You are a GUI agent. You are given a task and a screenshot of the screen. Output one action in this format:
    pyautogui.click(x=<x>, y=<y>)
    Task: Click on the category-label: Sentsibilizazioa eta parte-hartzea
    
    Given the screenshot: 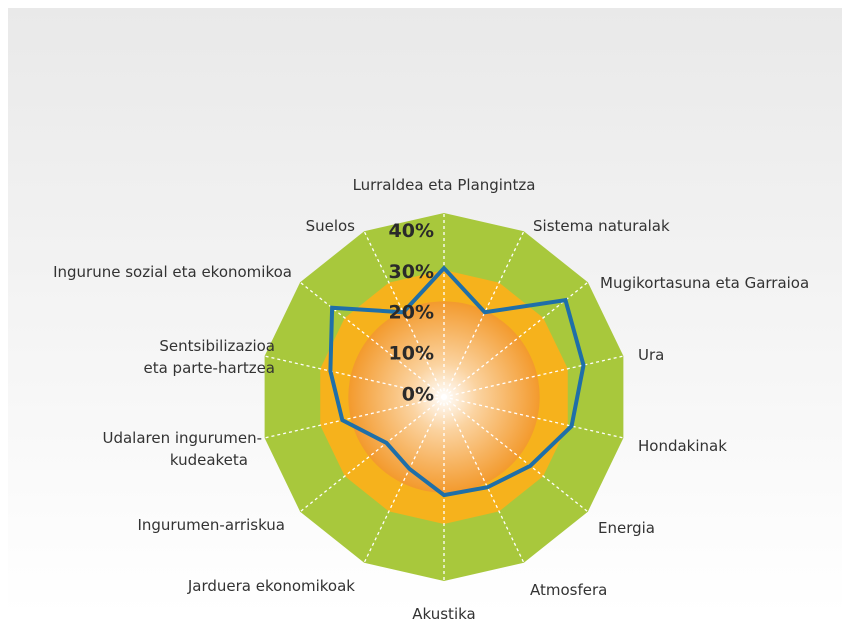 What is the action you would take?
    pyautogui.click(x=209, y=357)
    